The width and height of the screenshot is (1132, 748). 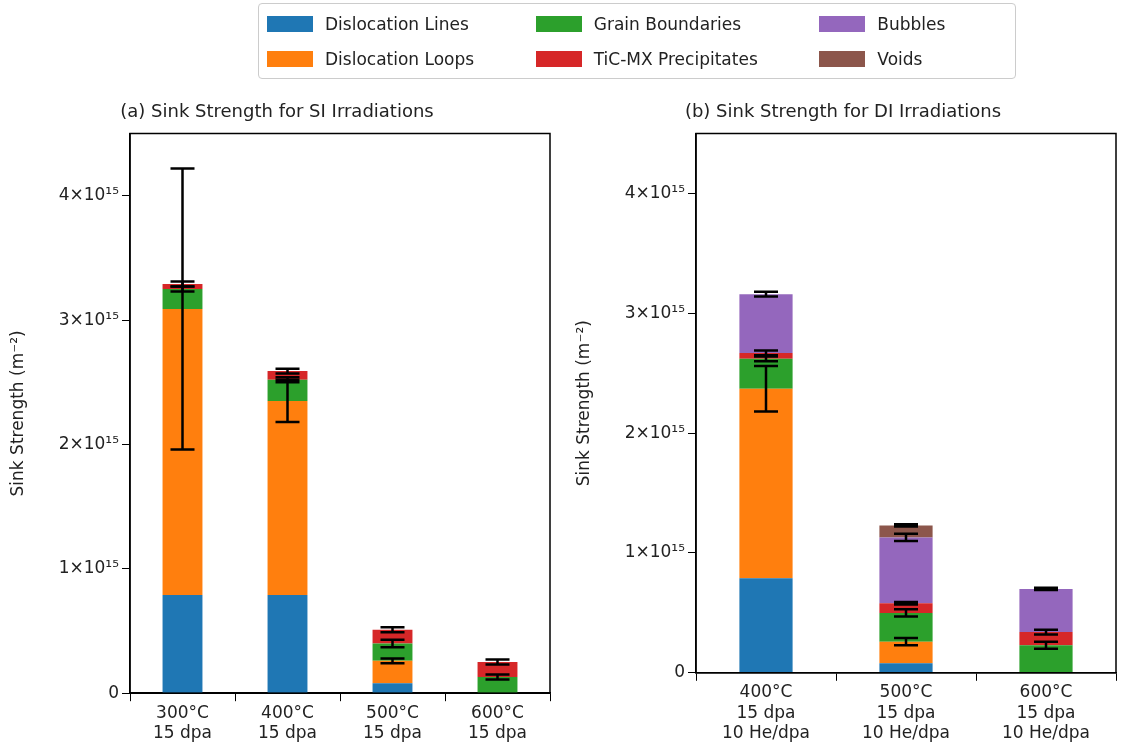 I want to click on legend-label: TiC-MX Precipitates, so click(x=675, y=58).